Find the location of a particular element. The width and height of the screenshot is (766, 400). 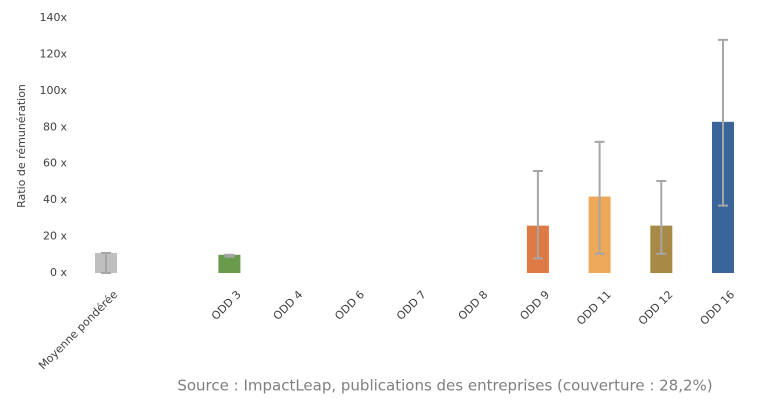

y-tick-label: 100x is located at coordinates (53, 90).